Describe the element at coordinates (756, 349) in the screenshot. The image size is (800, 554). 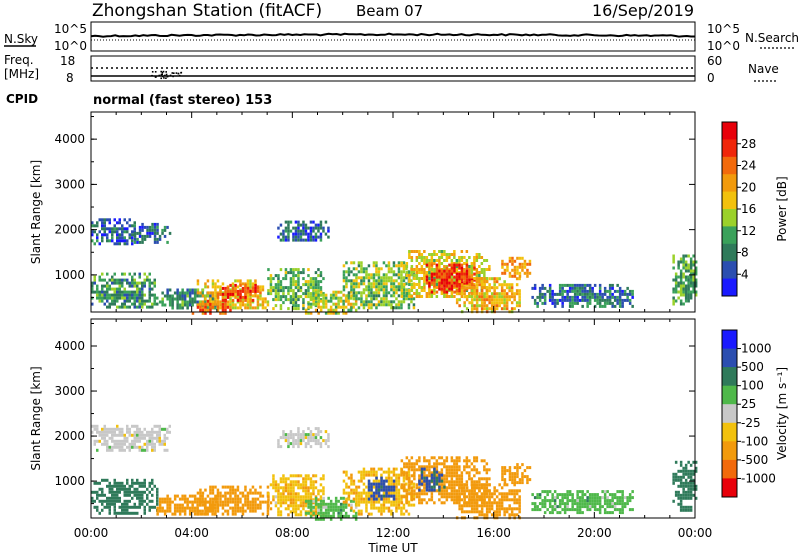
I see `colorbar-tick-label: 1000` at that location.